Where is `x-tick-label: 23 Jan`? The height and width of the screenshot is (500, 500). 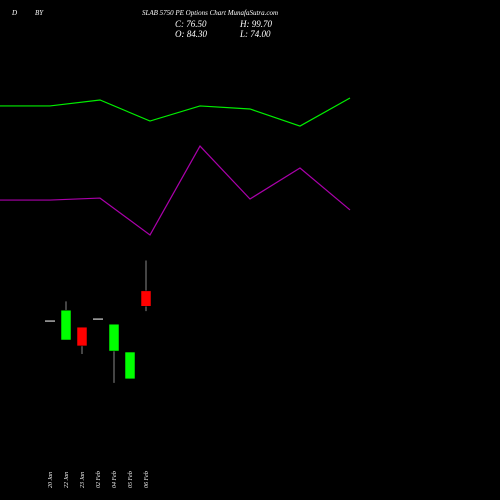 x-tick-label: 23 Jan is located at coordinates (83, 480).